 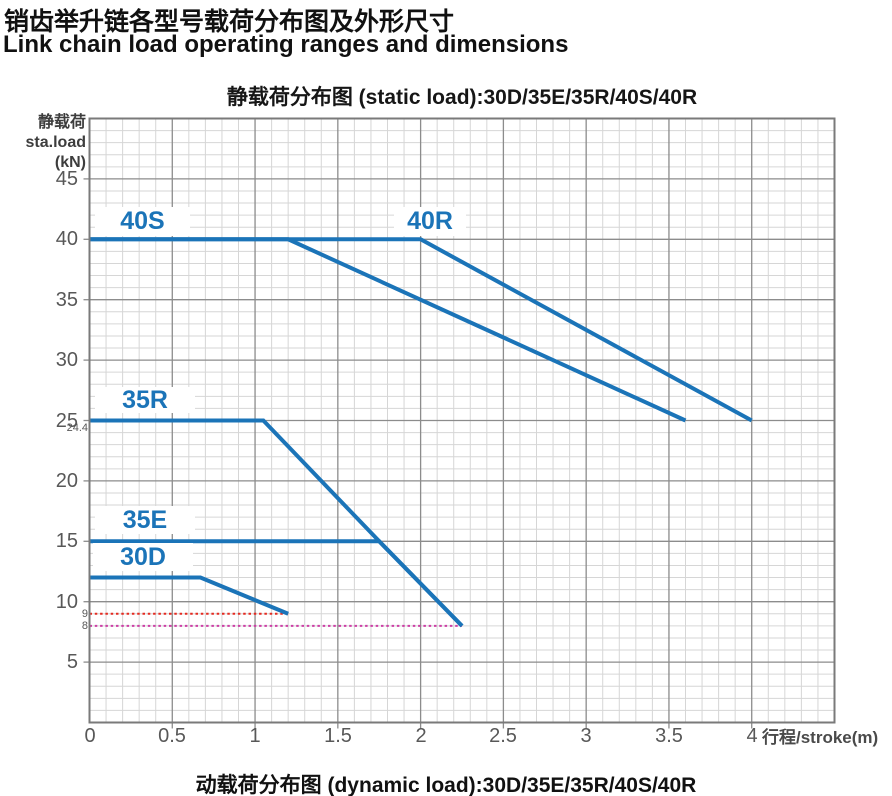 I want to click on x-axis-label: 行程/stroke(m), so click(x=820, y=737).